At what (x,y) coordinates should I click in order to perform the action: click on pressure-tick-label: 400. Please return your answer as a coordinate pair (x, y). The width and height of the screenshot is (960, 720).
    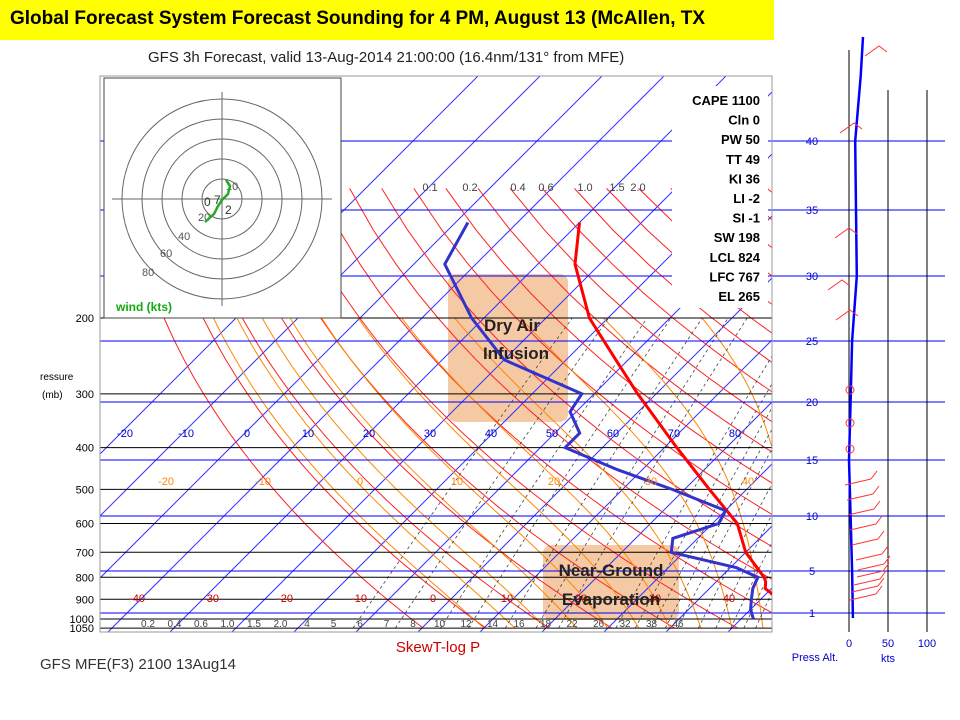
    Looking at the image, I should click on (85, 449).